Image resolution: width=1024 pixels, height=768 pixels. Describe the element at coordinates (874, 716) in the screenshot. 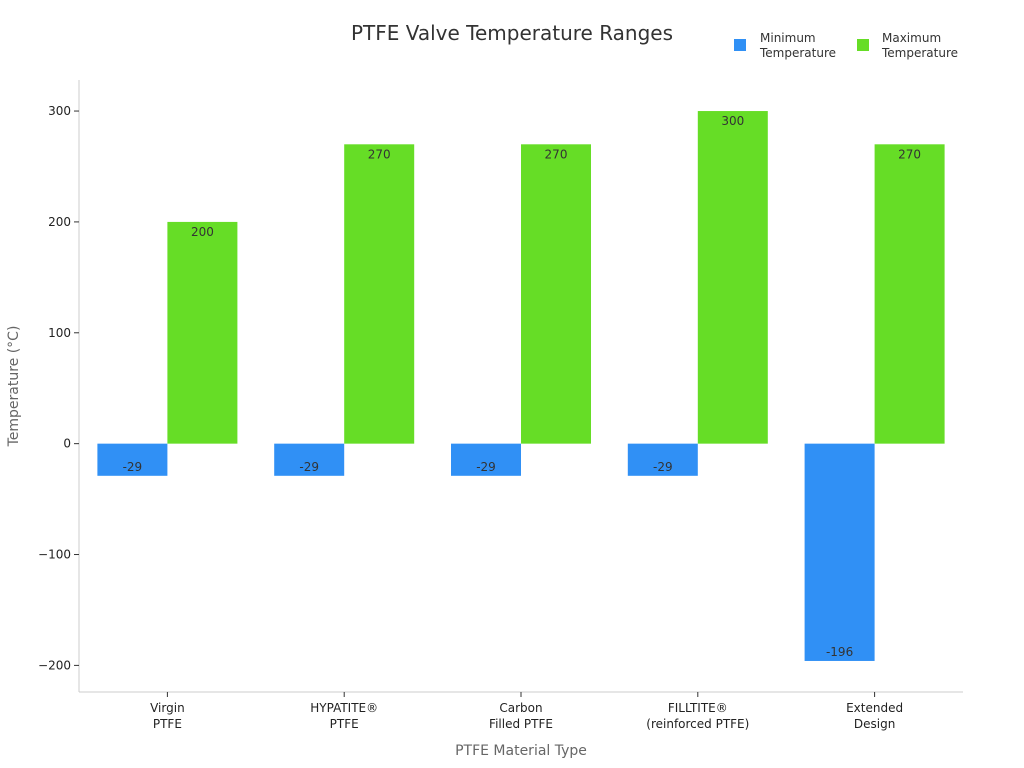

I see `x-tick-label: Extended Design` at that location.